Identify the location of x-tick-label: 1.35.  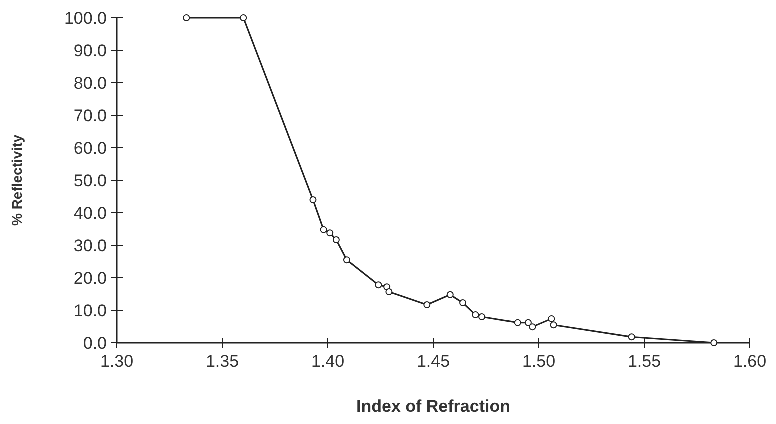
(223, 361).